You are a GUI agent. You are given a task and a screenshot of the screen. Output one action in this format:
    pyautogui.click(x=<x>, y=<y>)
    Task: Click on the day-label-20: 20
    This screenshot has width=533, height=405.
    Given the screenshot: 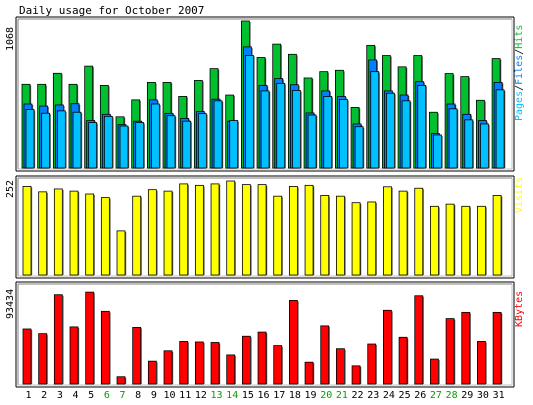 What is the action you would take?
    pyautogui.click(x=326, y=395)
    